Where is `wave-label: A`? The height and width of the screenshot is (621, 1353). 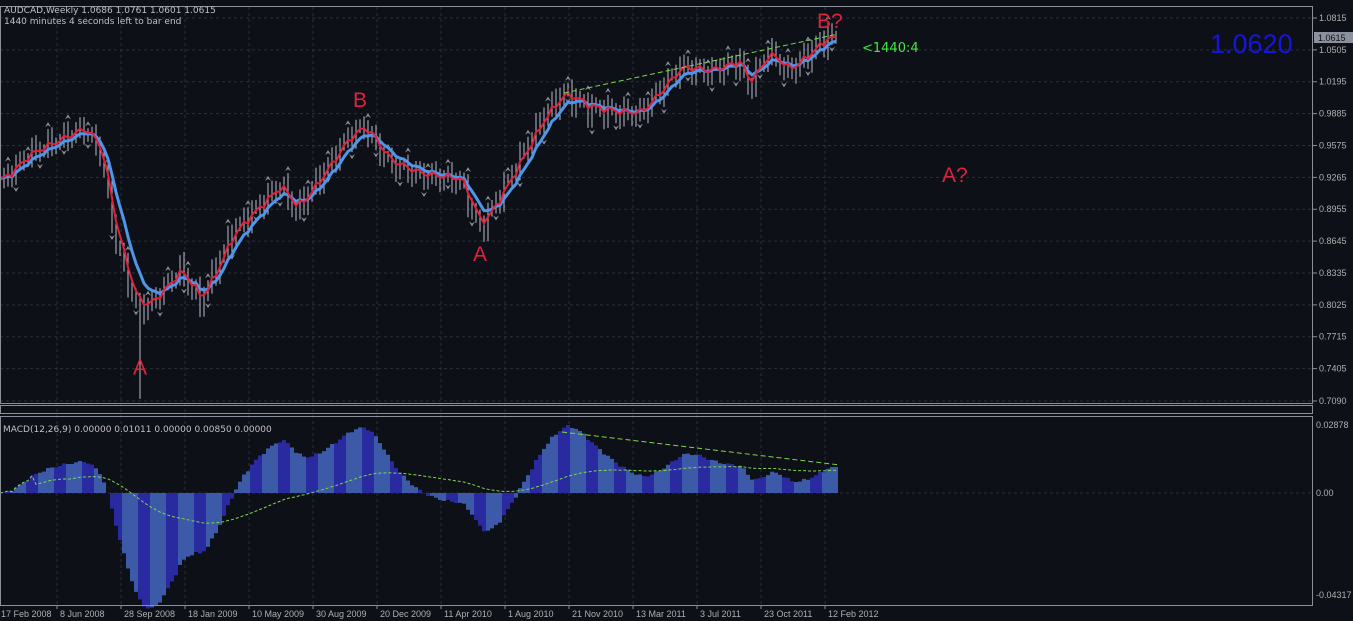
wave-label: A is located at coordinates (480, 254).